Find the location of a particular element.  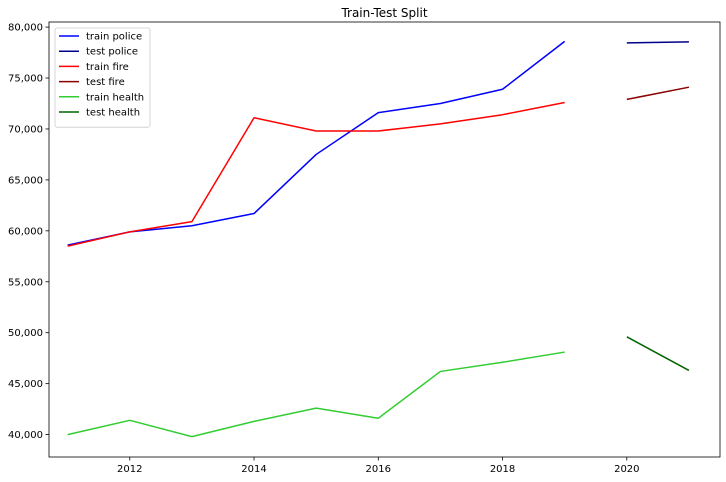

y-tick-label: 40,000 is located at coordinates (25, 435).